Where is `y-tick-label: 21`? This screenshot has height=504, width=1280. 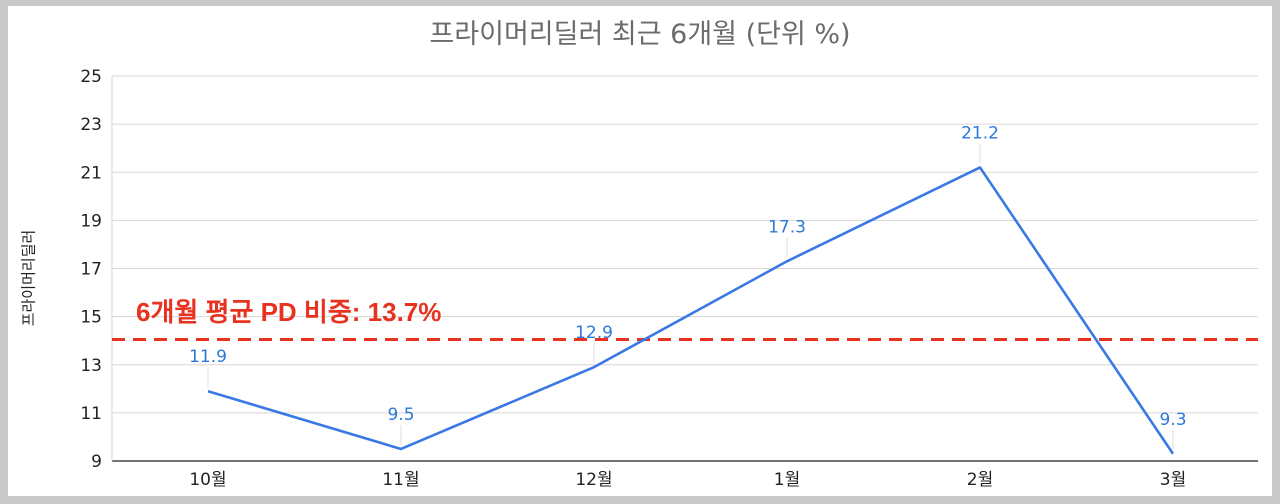 y-tick-label: 21 is located at coordinates (91, 173).